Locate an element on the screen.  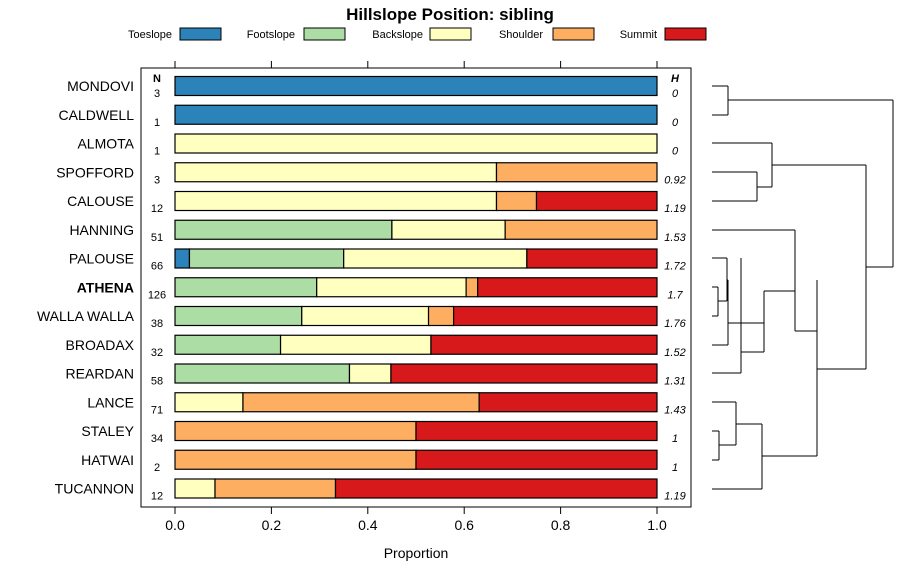
h-value-athena: 1.7 is located at coordinates (675, 295).